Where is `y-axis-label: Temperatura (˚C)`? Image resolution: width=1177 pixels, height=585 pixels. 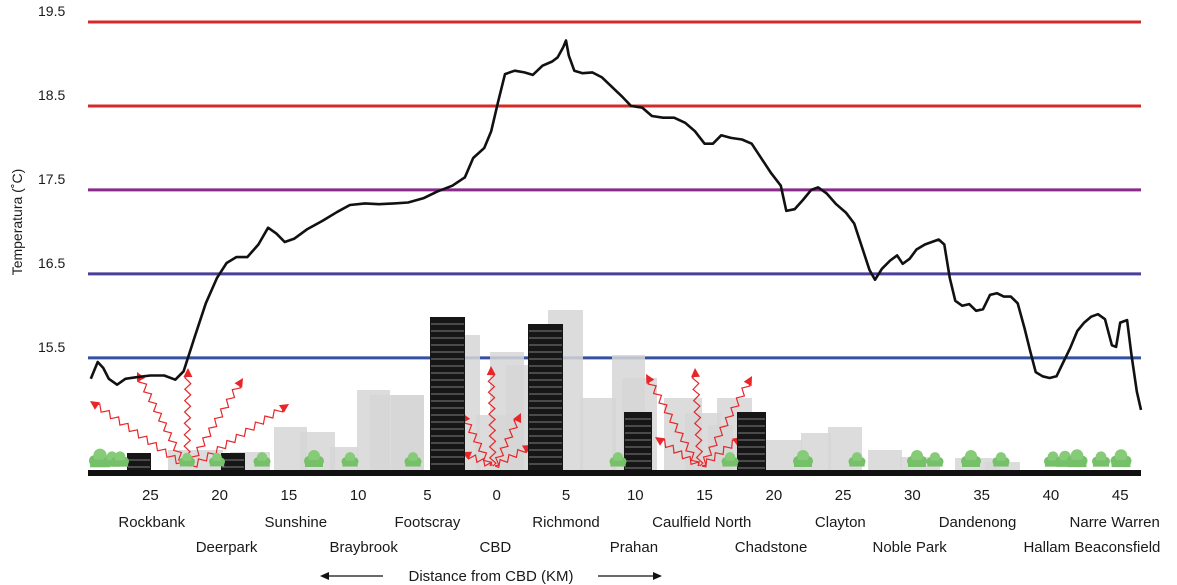 y-axis-label: Temperatura (˚C) is located at coordinates (17, 222).